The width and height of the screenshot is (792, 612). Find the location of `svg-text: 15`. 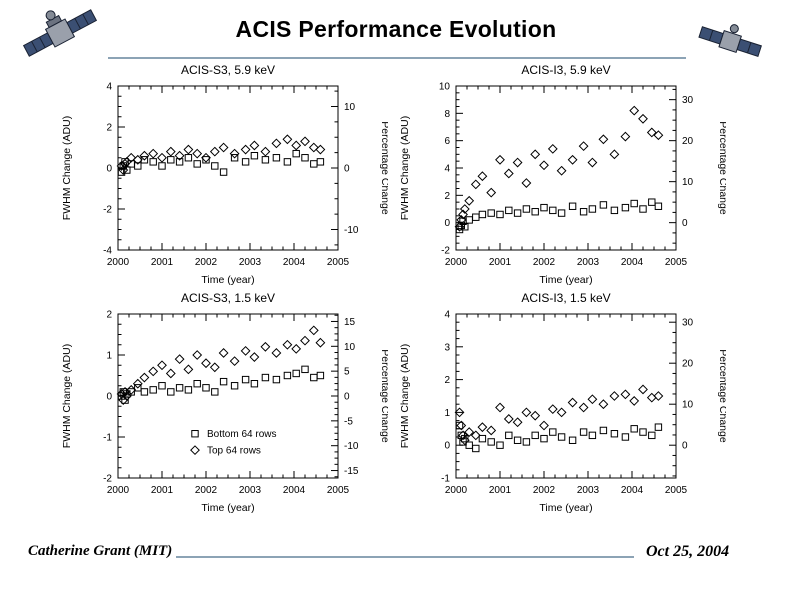

svg-text: 15 is located at coordinates (350, 322).